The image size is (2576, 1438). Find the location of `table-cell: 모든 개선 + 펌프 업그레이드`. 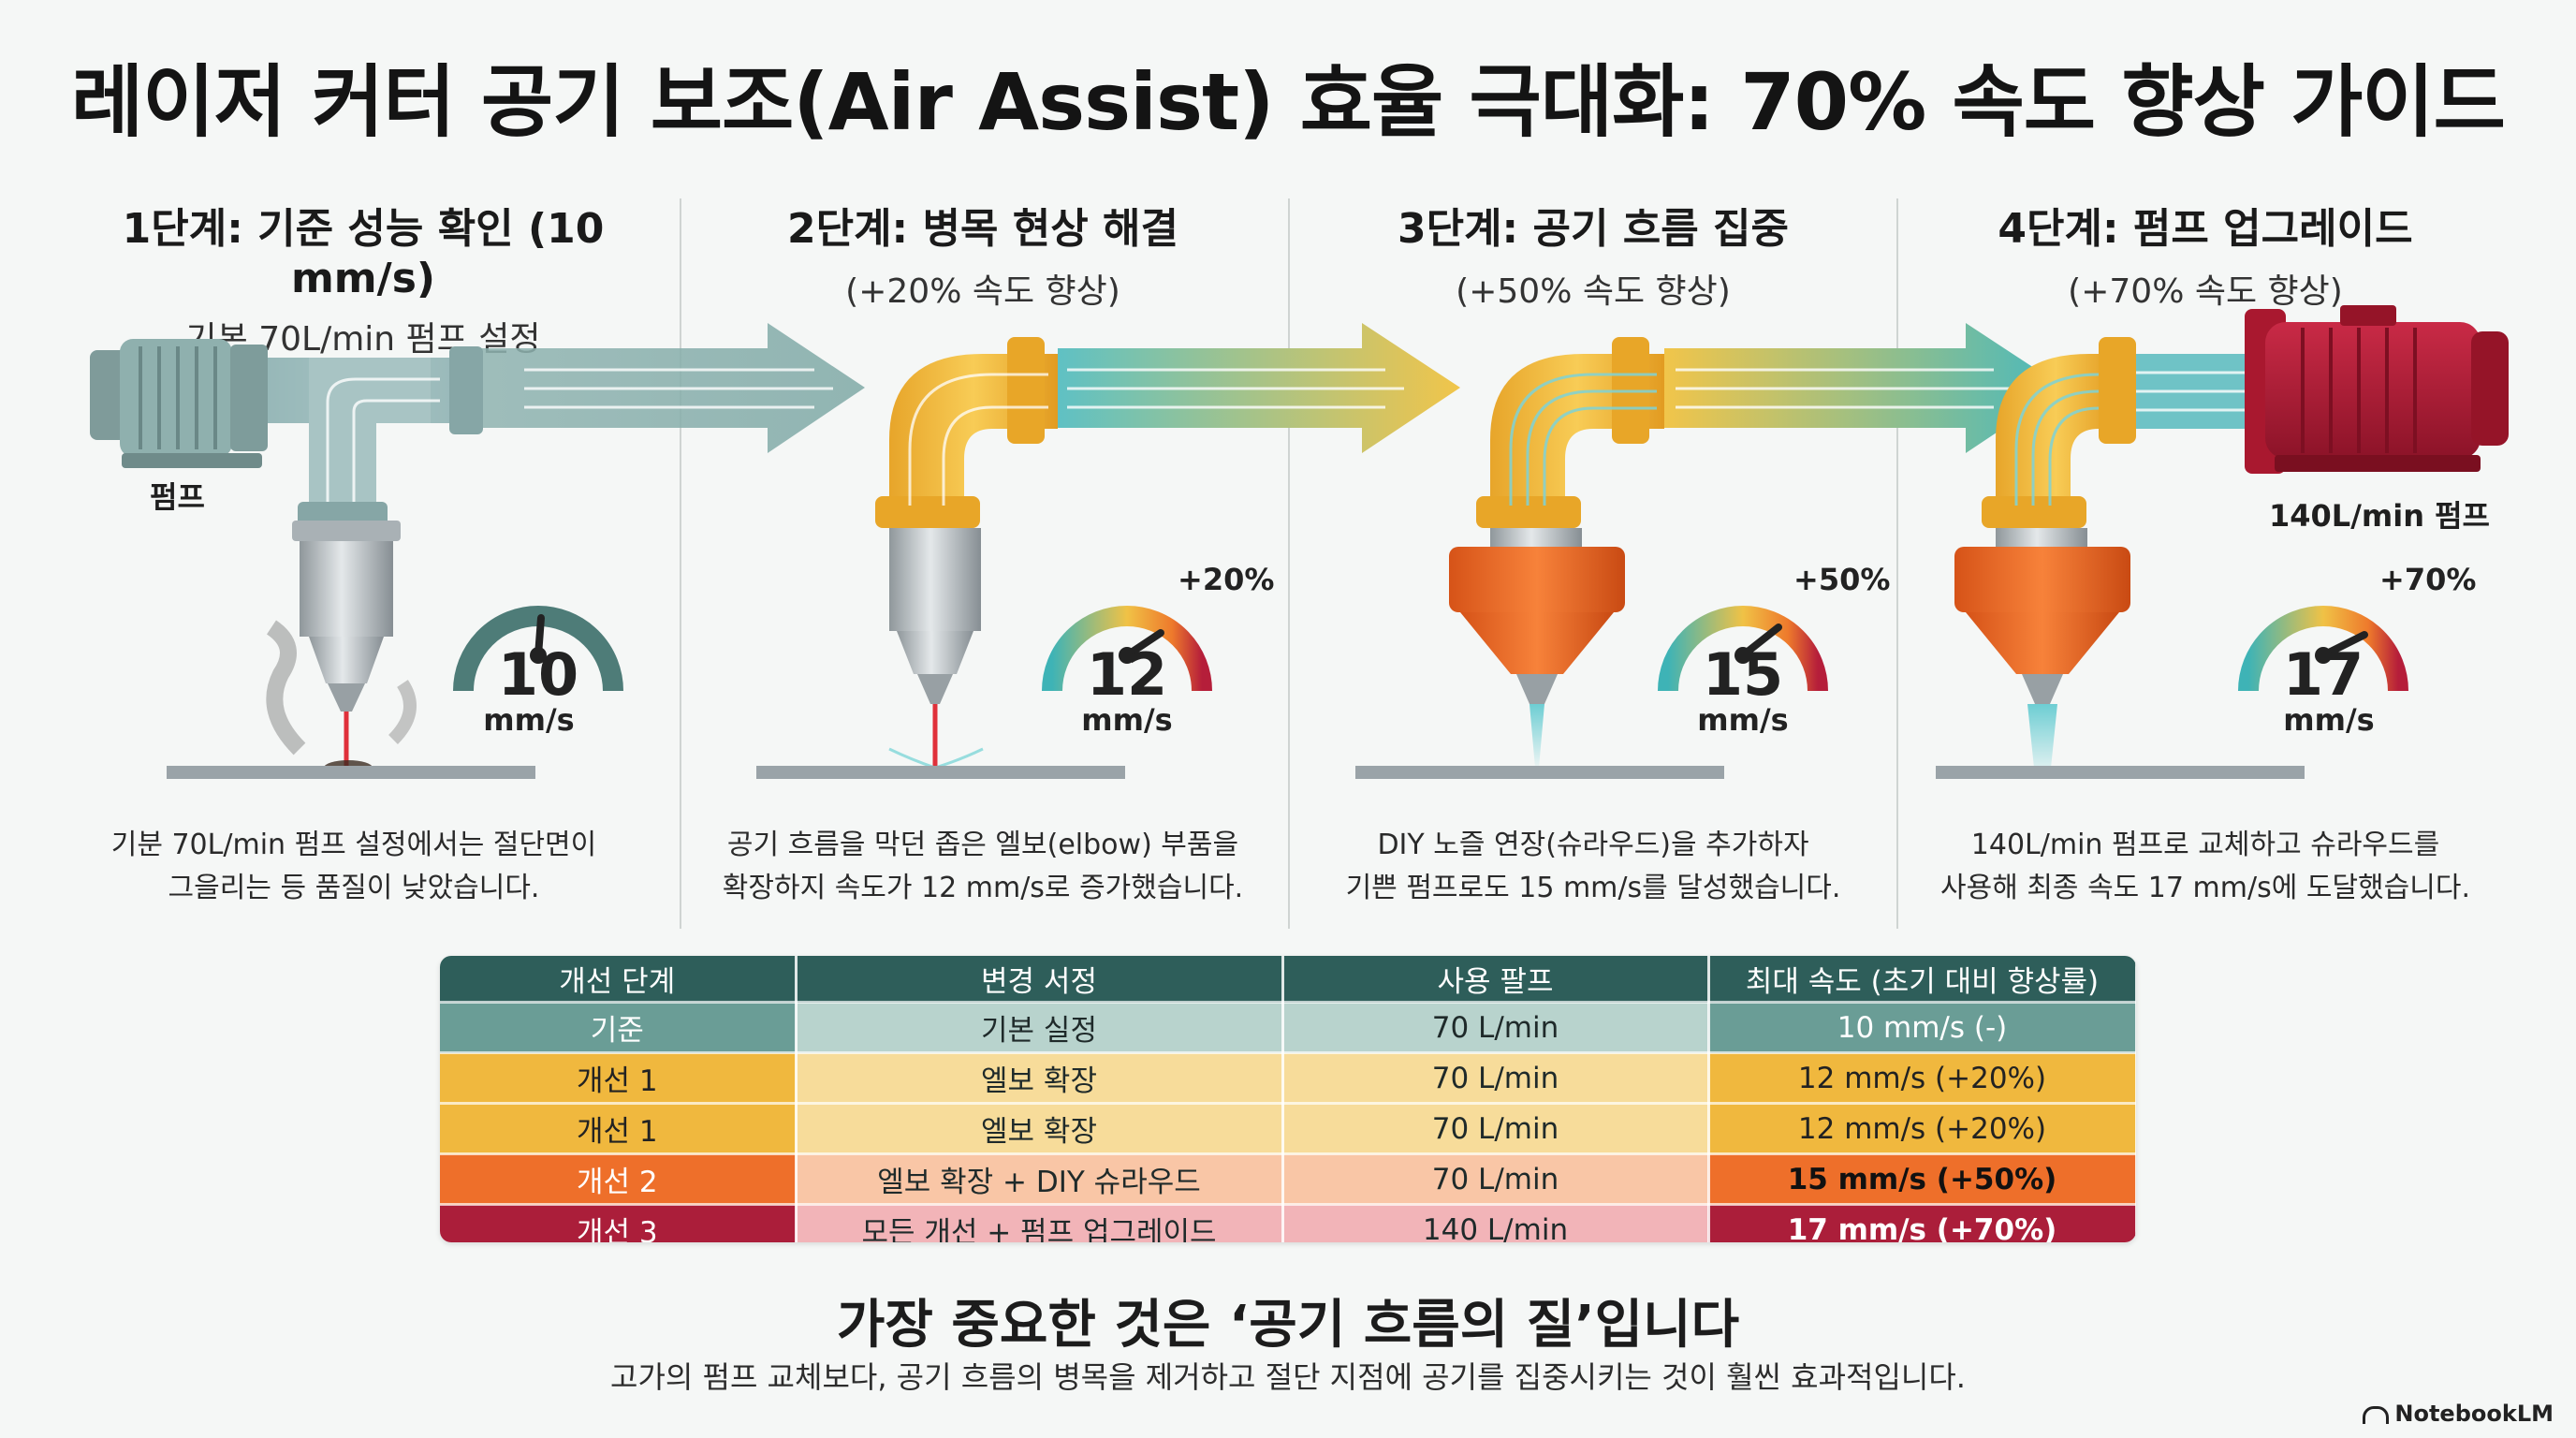

table-cell: 모든 개선 + 펌프 업그레이드 is located at coordinates (1040, 1223).